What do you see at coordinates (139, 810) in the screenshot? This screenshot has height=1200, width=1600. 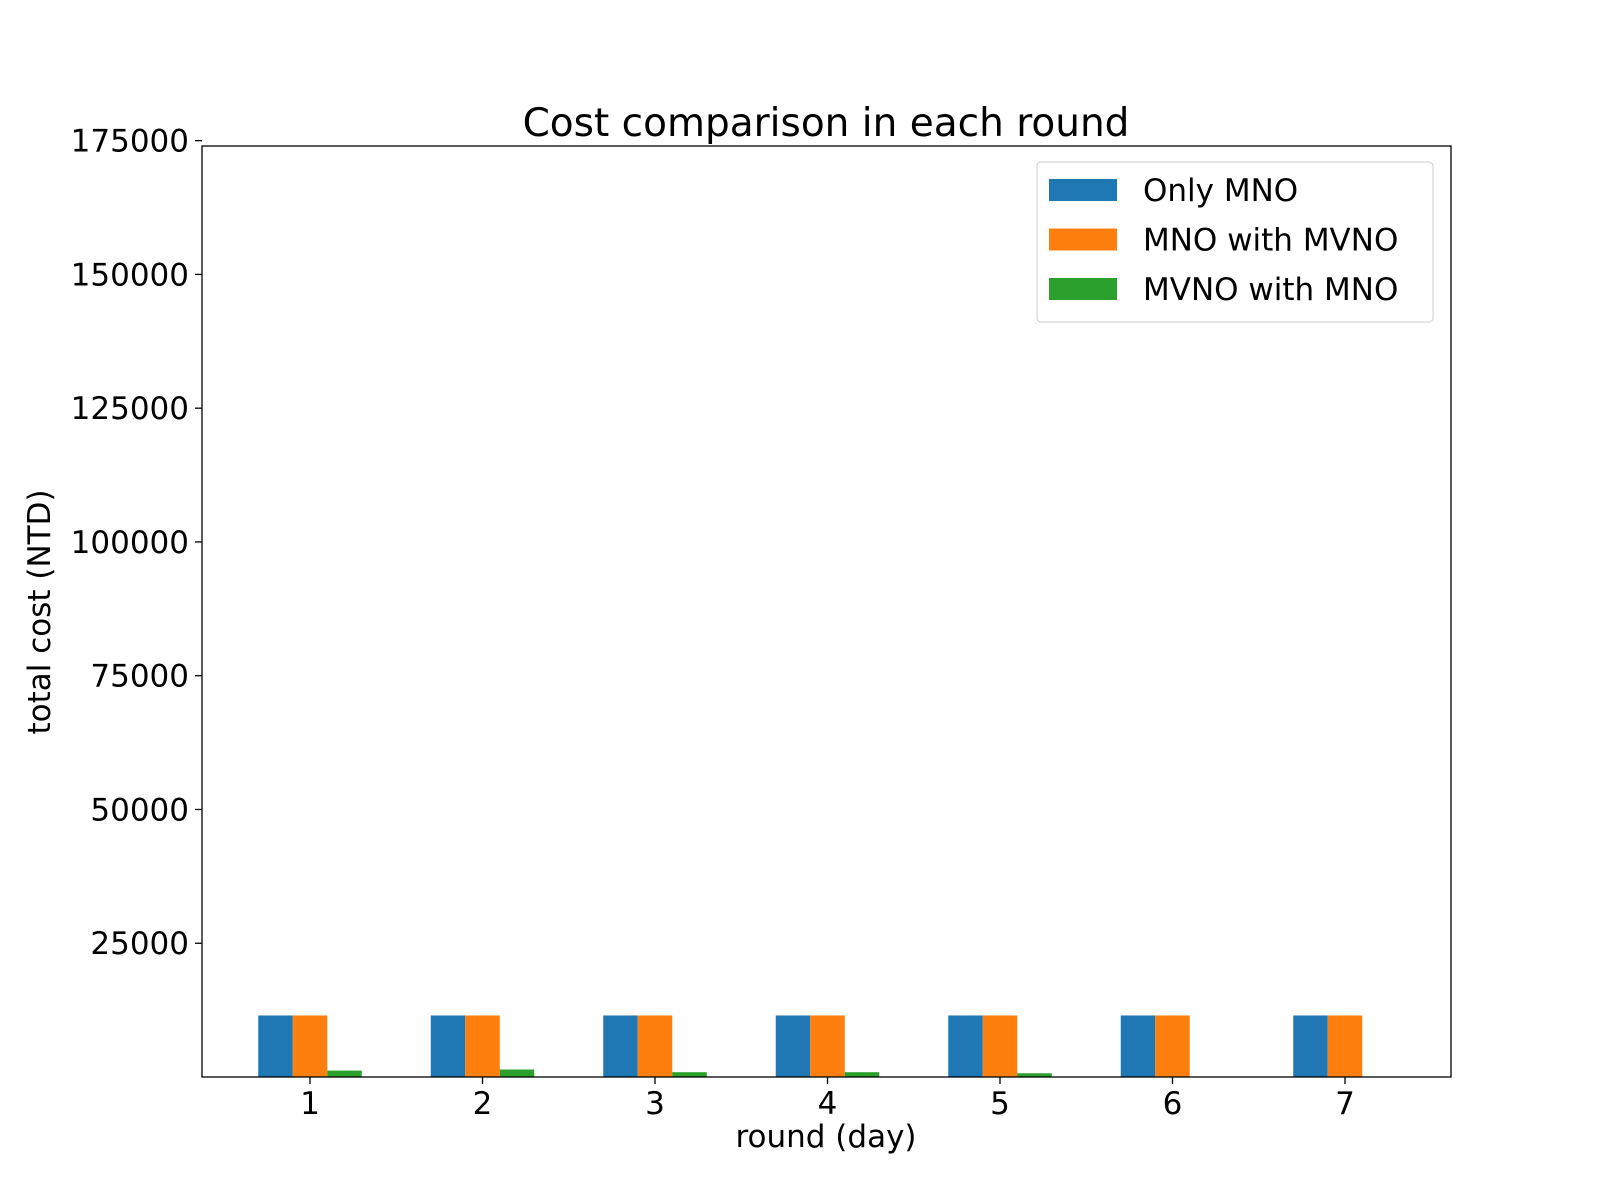 I see `y-tick-label: 50000` at bounding box center [139, 810].